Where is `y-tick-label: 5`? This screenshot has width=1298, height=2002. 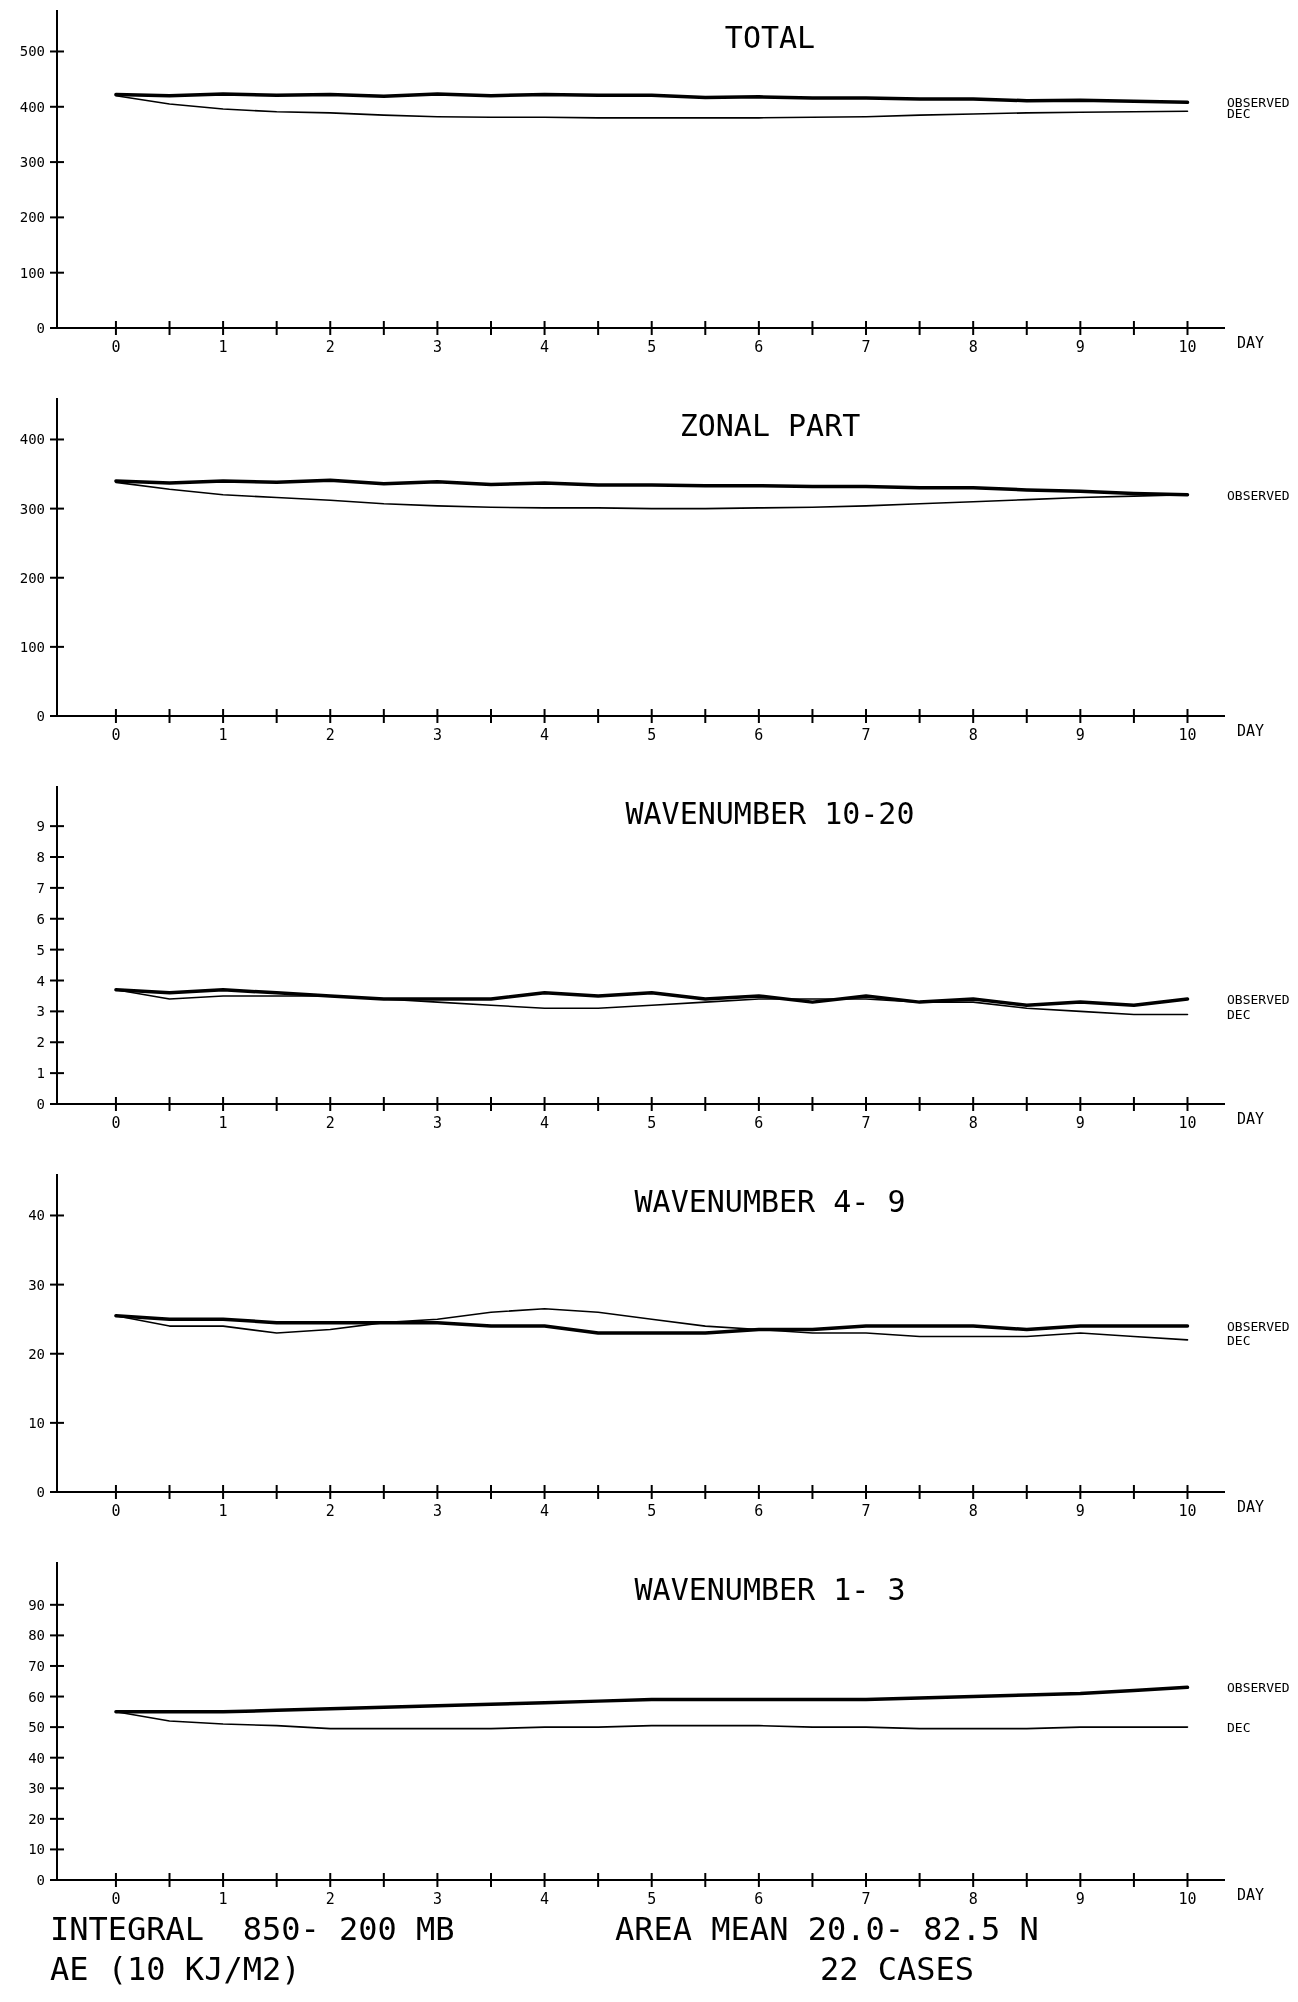
y-tick-label: 5 is located at coordinates (40, 949).